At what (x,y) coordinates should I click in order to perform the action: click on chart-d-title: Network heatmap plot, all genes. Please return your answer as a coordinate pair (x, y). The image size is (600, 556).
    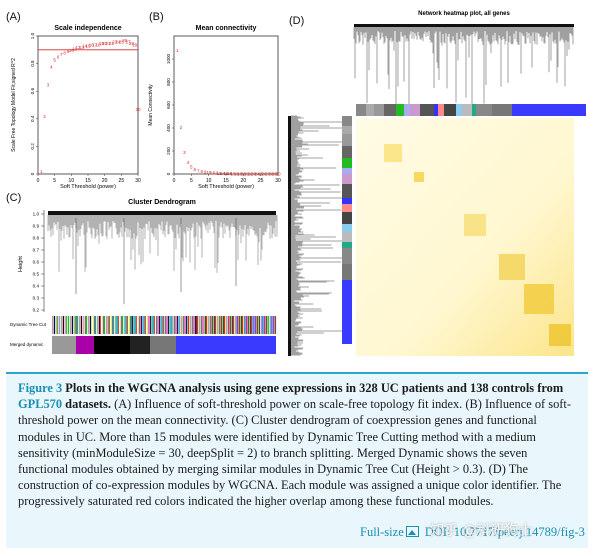
    Looking at the image, I should click on (464, 14).